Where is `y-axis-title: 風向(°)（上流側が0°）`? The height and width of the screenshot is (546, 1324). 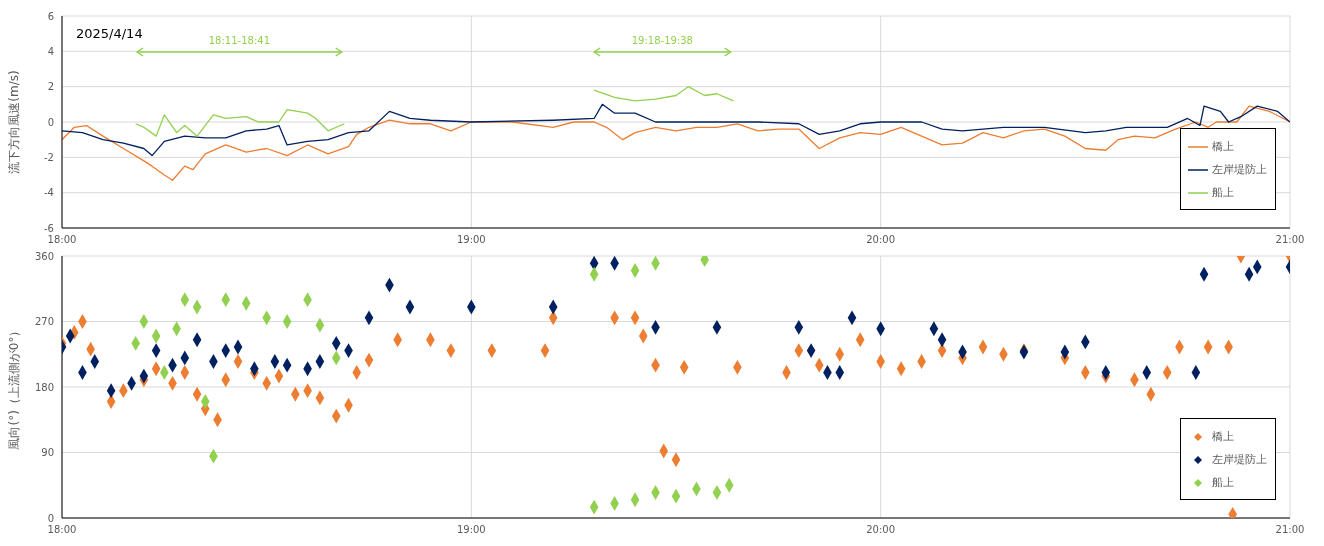 y-axis-title: 風向(°)（上流側が0°） is located at coordinates (14, 387).